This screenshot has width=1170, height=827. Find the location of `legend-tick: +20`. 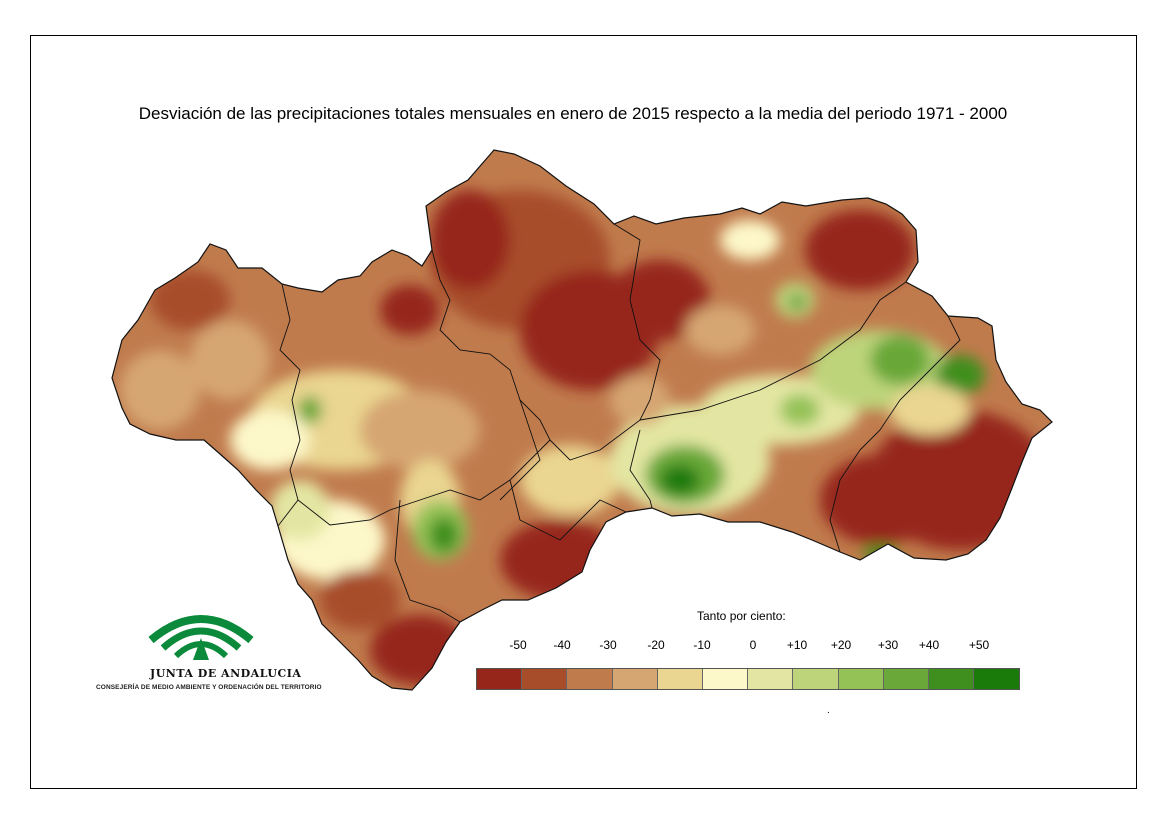

legend-tick: +20 is located at coordinates (841, 645).